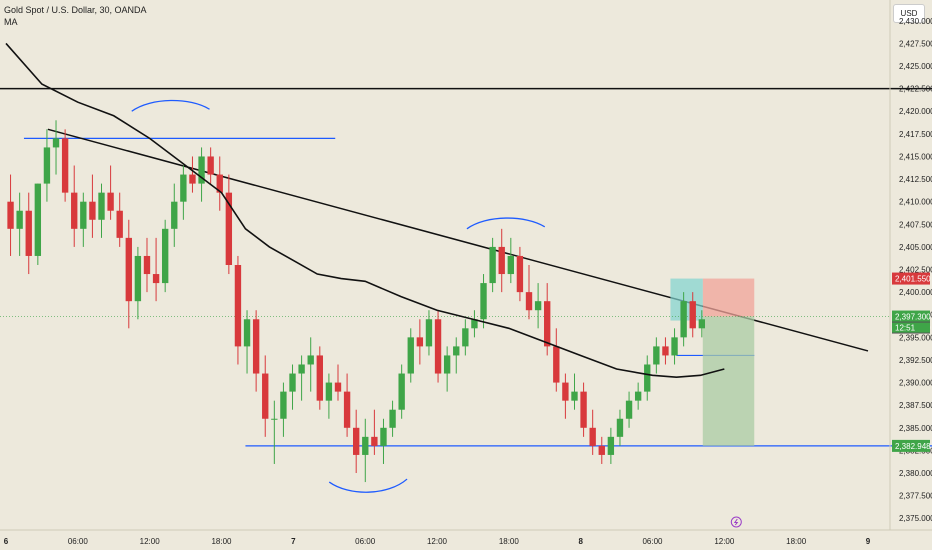 This screenshot has width=932, height=550. I want to click on price-label-target-bg, so click(911, 445).